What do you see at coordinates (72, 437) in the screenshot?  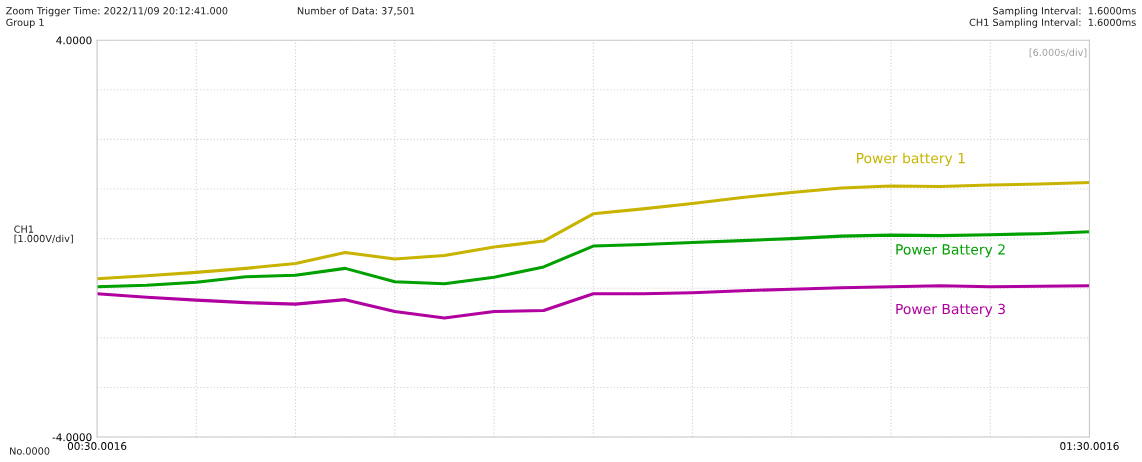 I see `y-tick-label: -4.0000` at bounding box center [72, 437].